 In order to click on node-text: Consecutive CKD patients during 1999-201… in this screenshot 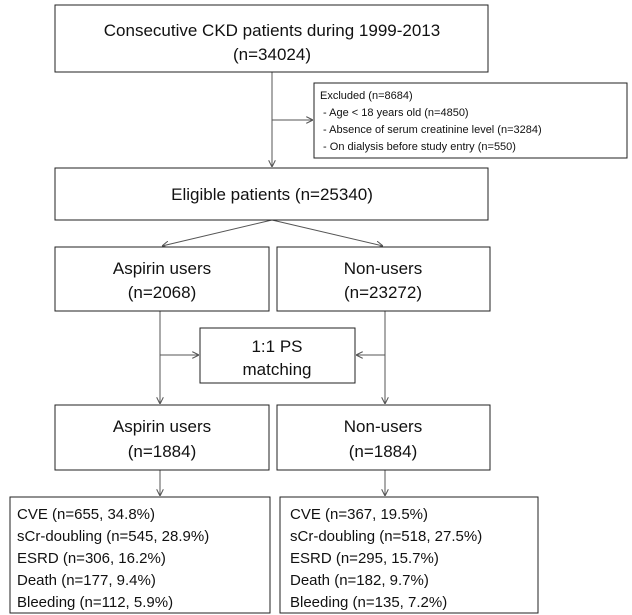, I will do `click(272, 30)`.